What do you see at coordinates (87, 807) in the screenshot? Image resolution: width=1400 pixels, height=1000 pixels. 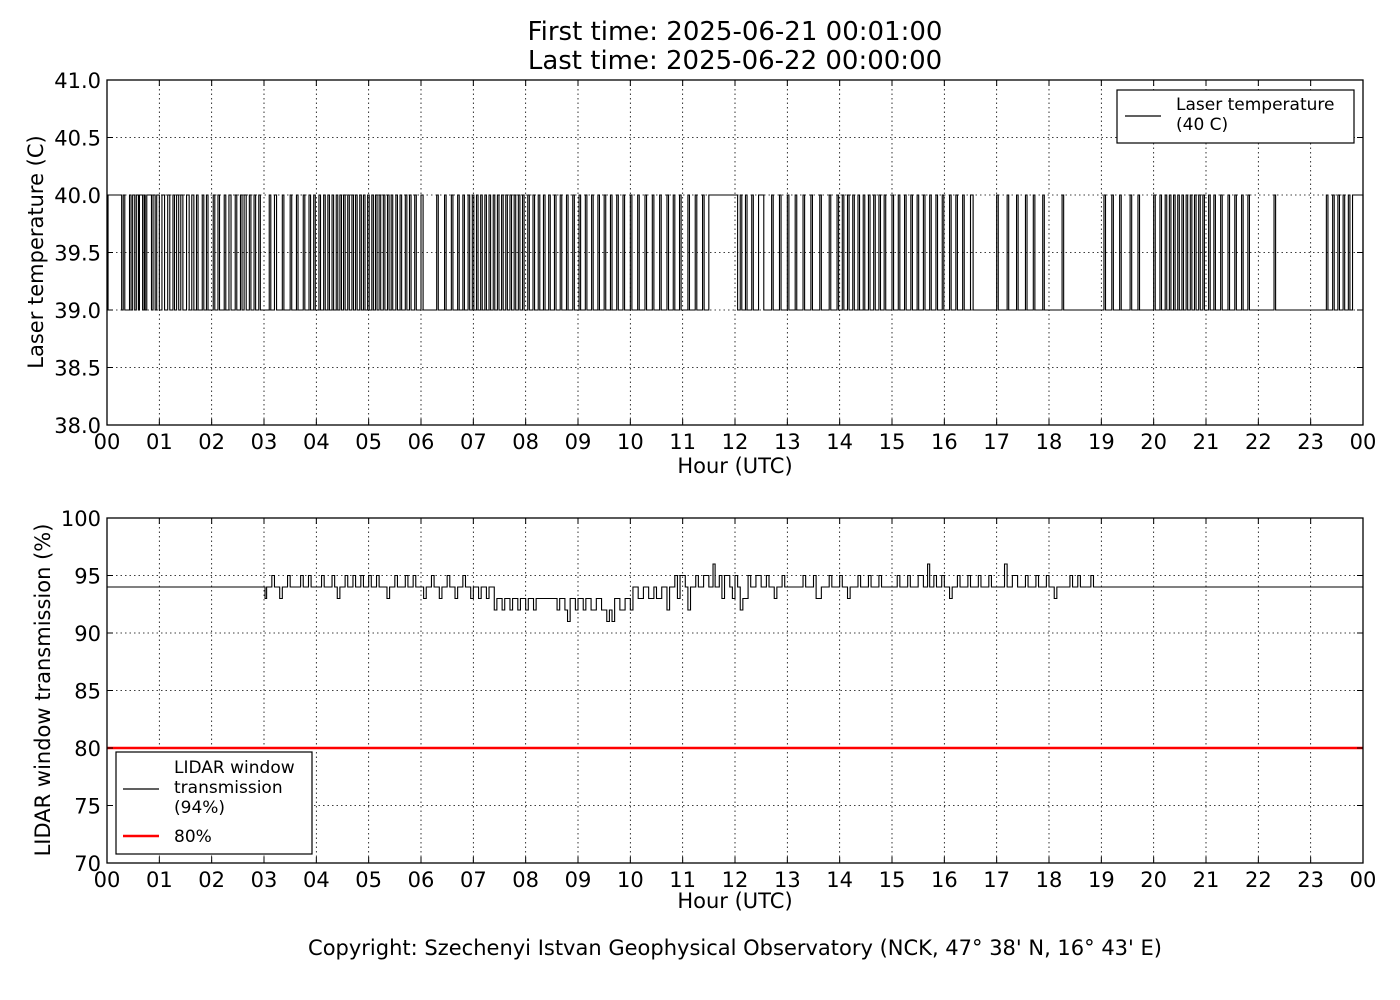 I see `y-tick-label: 75` at bounding box center [87, 807].